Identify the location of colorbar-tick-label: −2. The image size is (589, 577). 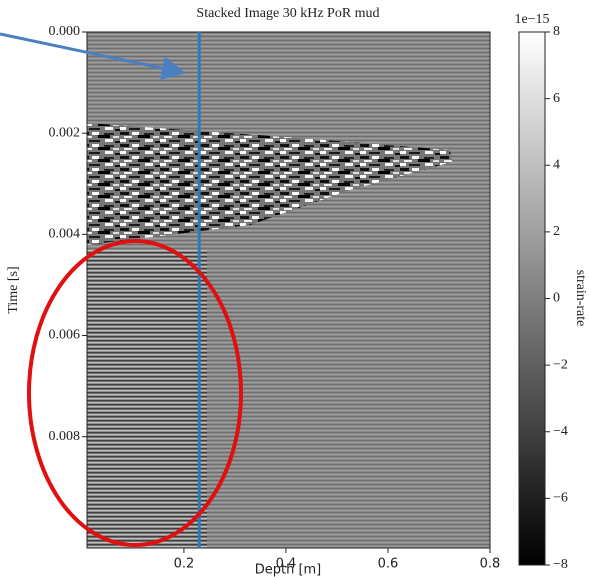
(560, 364).